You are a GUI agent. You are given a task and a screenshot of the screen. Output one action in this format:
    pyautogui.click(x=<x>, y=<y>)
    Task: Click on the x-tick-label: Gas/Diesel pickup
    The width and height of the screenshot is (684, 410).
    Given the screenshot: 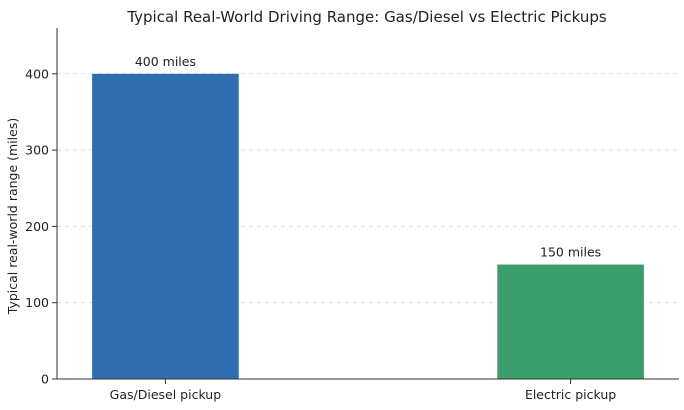 What is the action you would take?
    pyautogui.click(x=166, y=394)
    